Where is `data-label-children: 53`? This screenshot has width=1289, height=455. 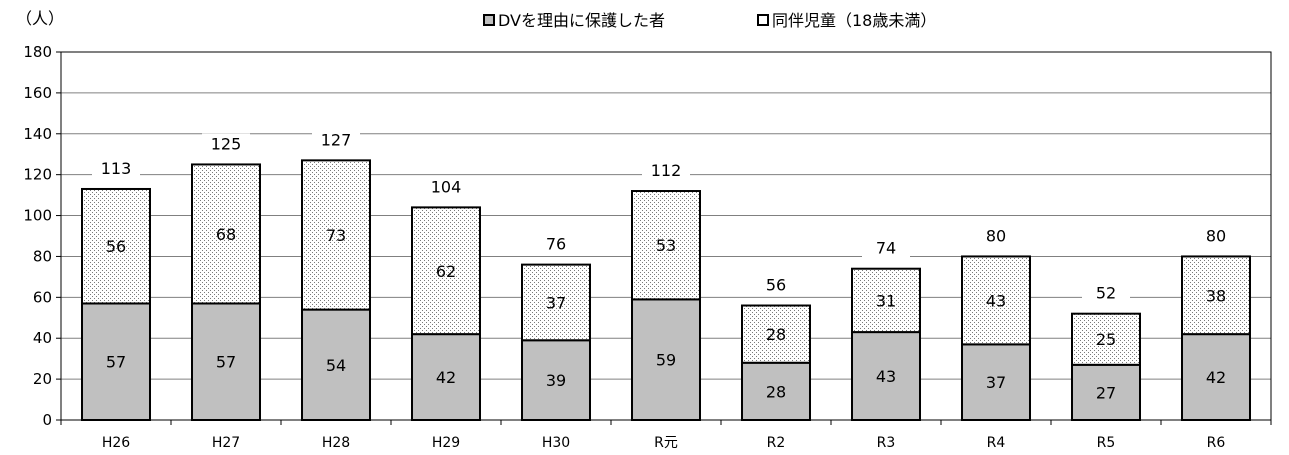 data-label-children: 53 is located at coordinates (666, 245).